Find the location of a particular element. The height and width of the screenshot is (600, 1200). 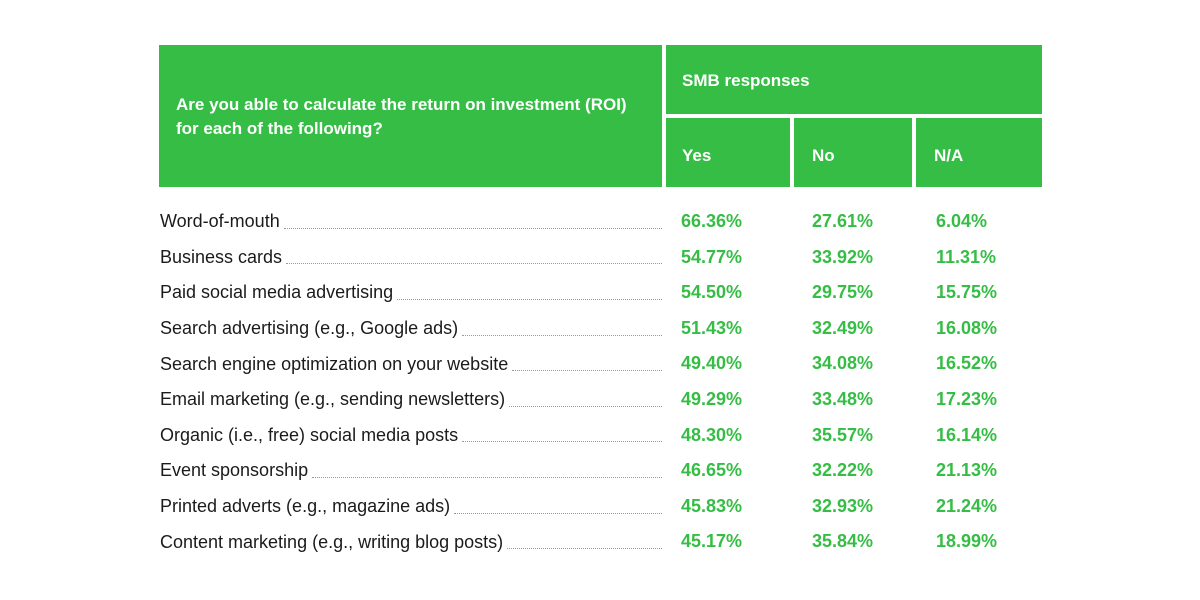

table-row: Word-of-mouth 66.36% 27.61% 6.04% is located at coordinates (600, 222).